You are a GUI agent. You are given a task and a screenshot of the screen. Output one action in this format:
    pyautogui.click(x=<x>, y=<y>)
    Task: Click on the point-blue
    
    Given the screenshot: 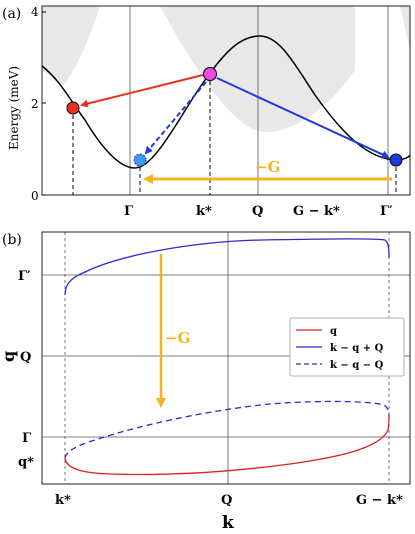 What is the action you would take?
    pyautogui.click(x=396, y=160)
    